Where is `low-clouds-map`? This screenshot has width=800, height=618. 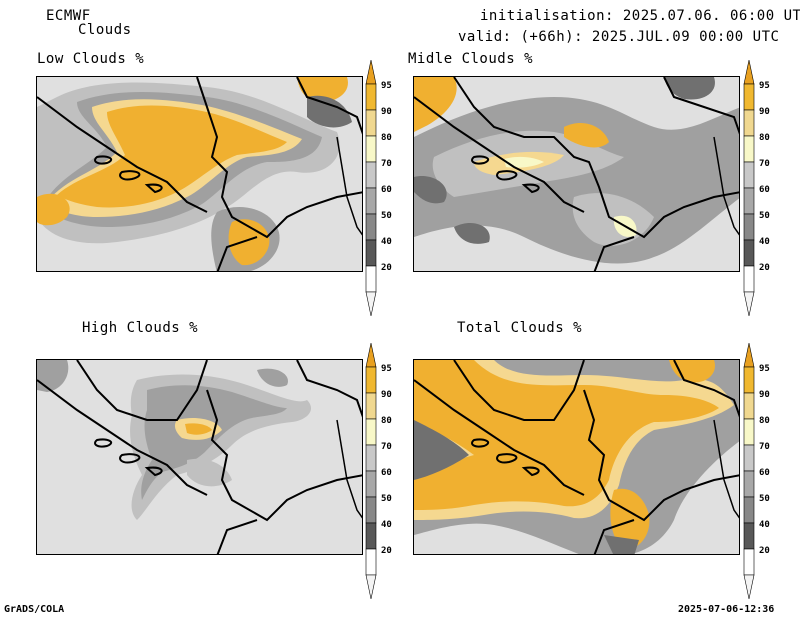
low-clouds-map is located at coordinates (199, 174).